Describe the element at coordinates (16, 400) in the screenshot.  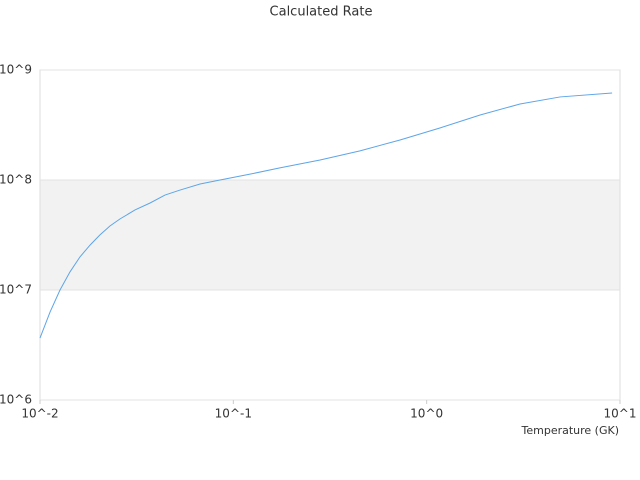
I see `y-tick-label: 10^6` at that location.